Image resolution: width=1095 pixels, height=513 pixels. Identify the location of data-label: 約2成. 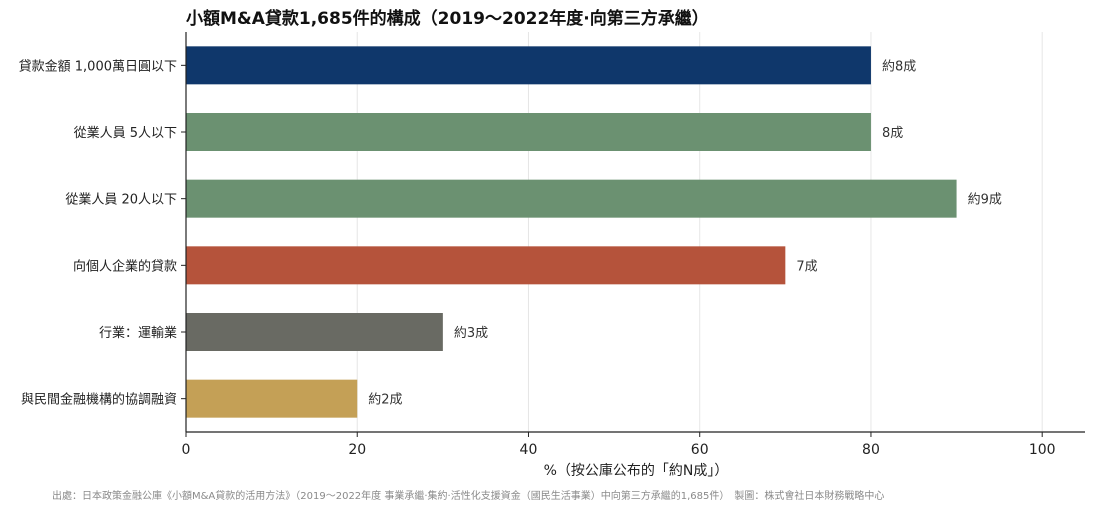
(385, 400).